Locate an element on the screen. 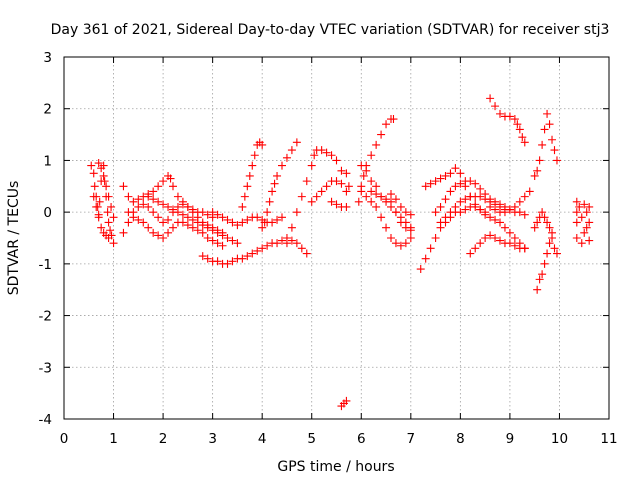 Image resolution: width=640 pixels, height=480 pixels. series-track-p is located at coordinates (376, 160).